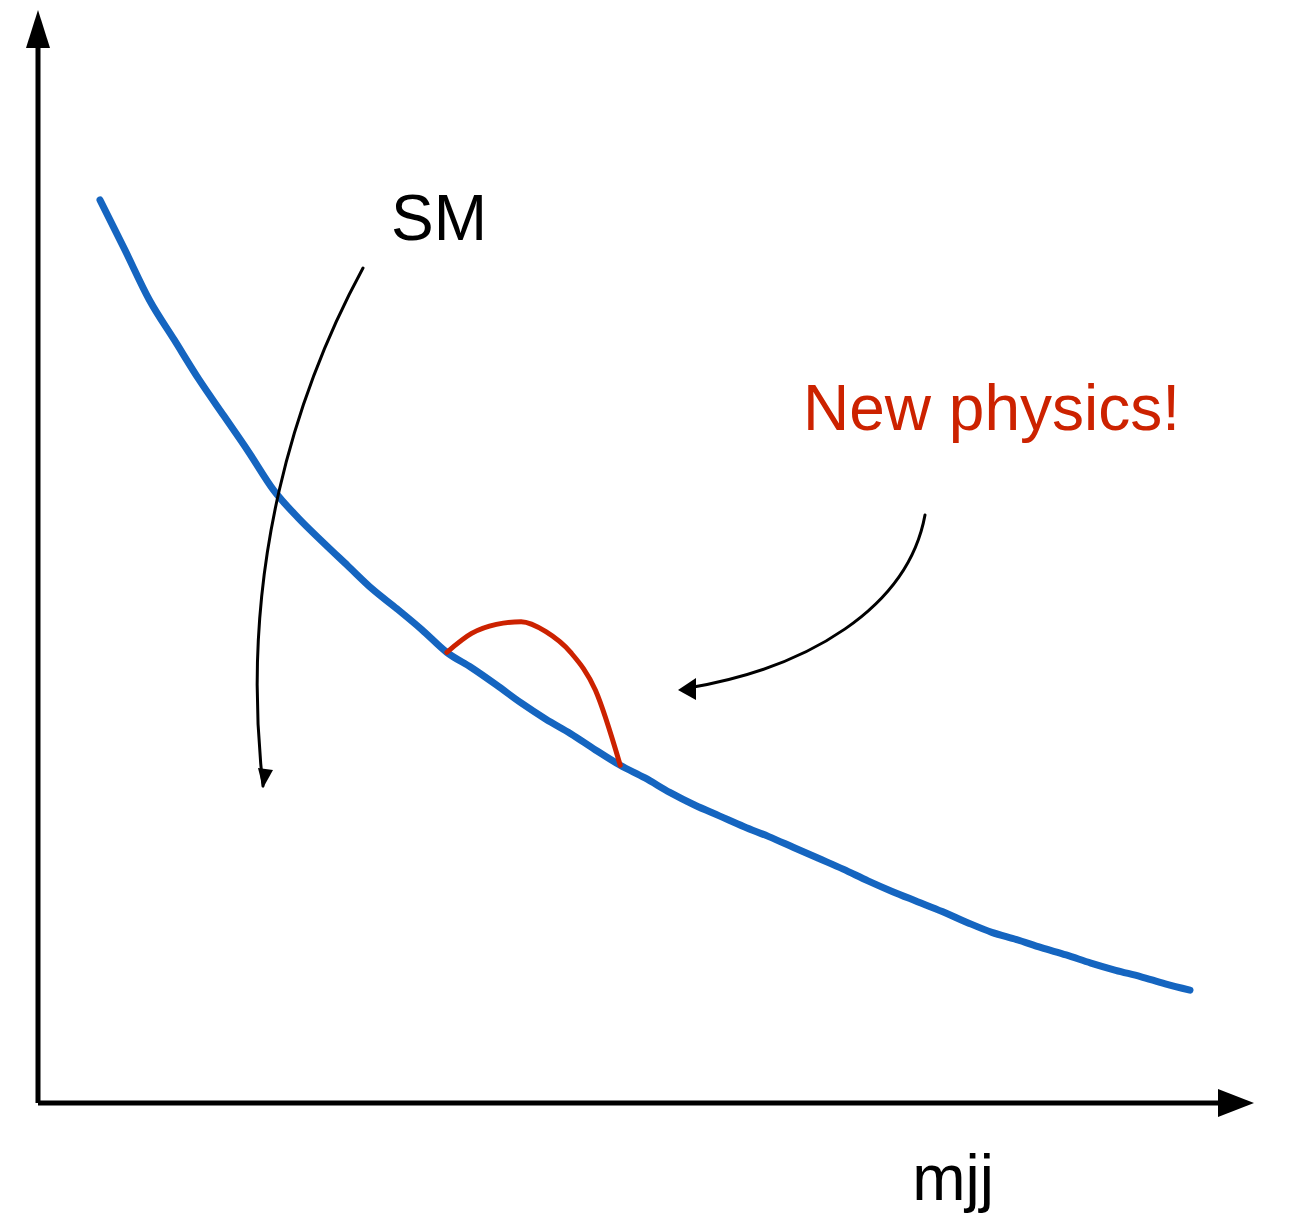 The height and width of the screenshot is (1219, 1297). I want to click on text: New physics!, so click(991, 408).